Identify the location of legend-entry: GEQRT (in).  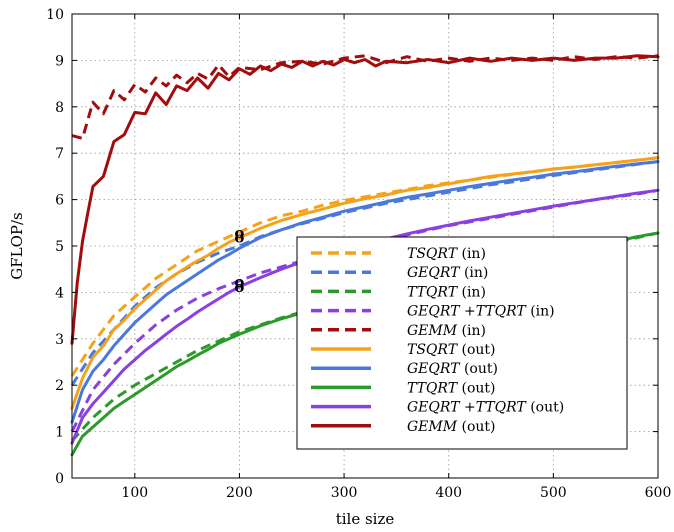
(447, 273).